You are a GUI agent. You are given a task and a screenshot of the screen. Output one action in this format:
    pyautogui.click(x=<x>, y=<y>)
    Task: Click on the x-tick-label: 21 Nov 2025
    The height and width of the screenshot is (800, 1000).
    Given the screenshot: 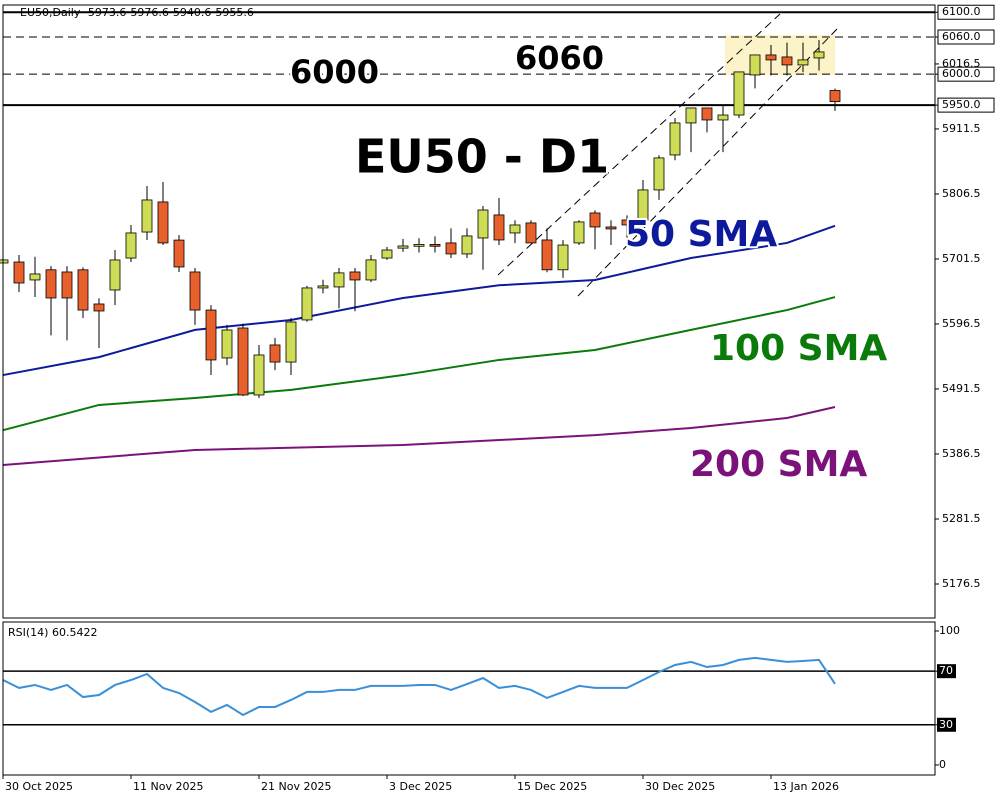 What is the action you would take?
    pyautogui.click(x=296, y=786)
    